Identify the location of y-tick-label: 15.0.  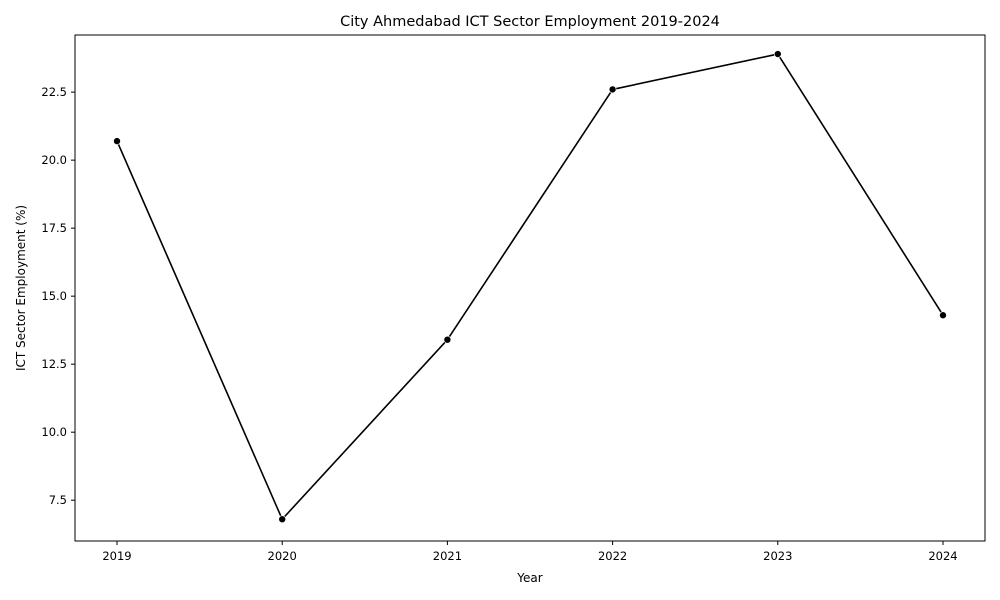
(54, 296).